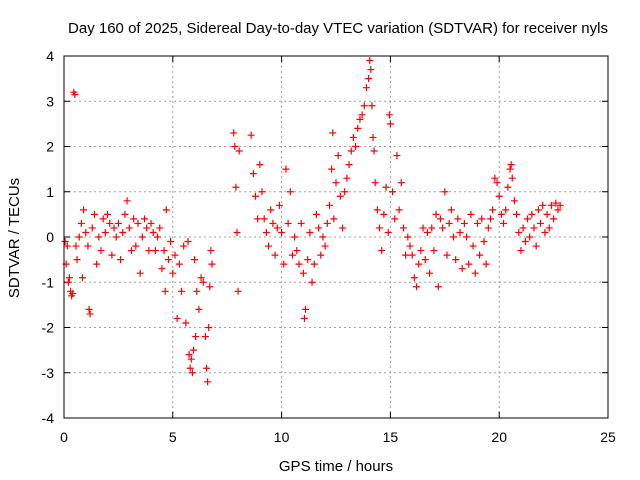  I want to click on y-tick-label: -4, so click(48, 418).